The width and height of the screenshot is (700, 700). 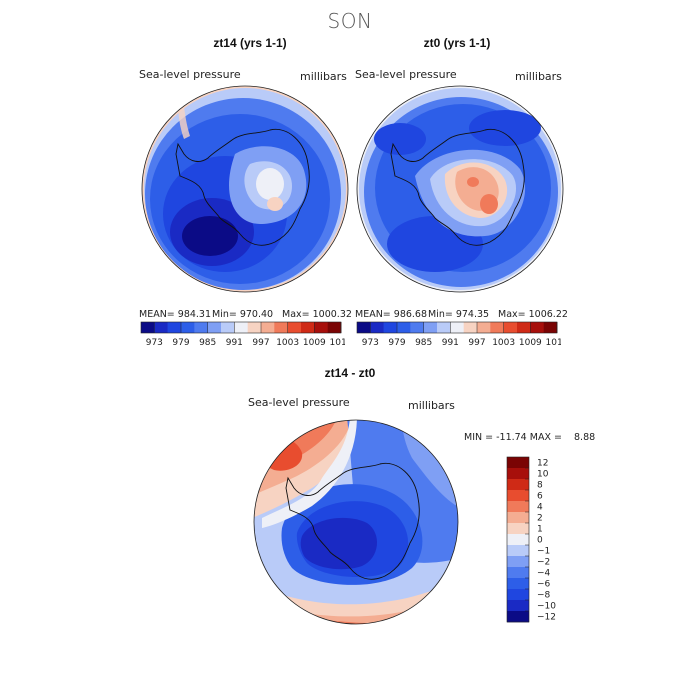 I want to click on panel1-min: Min= 970.40, so click(x=243, y=314).